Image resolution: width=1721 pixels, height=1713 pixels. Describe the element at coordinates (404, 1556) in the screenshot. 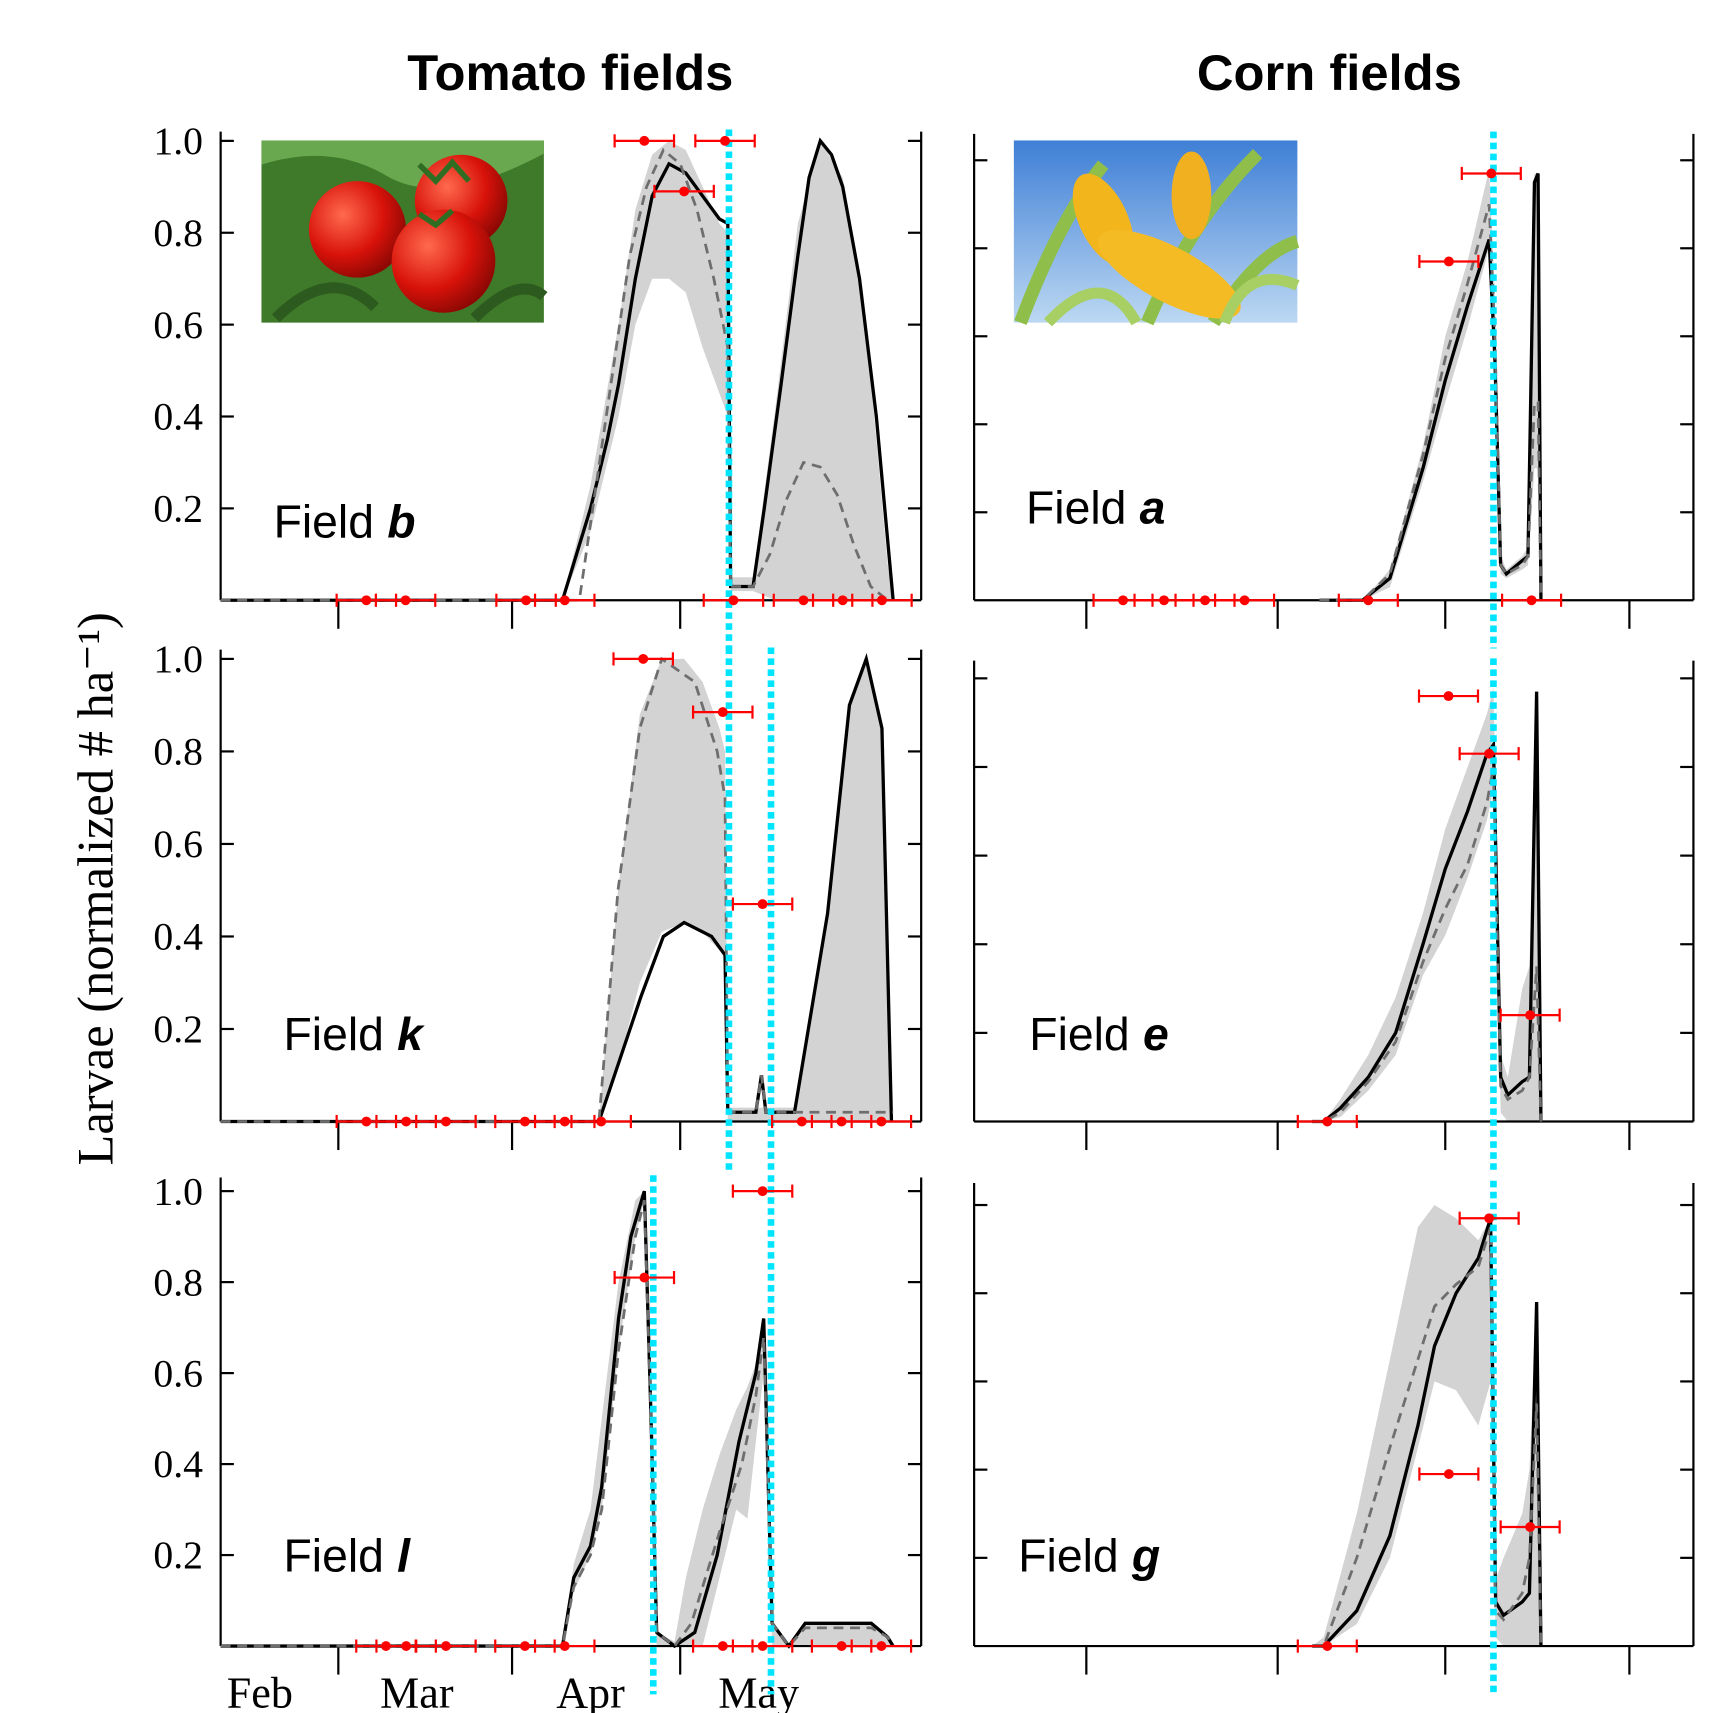

I see `field-id: l` at that location.